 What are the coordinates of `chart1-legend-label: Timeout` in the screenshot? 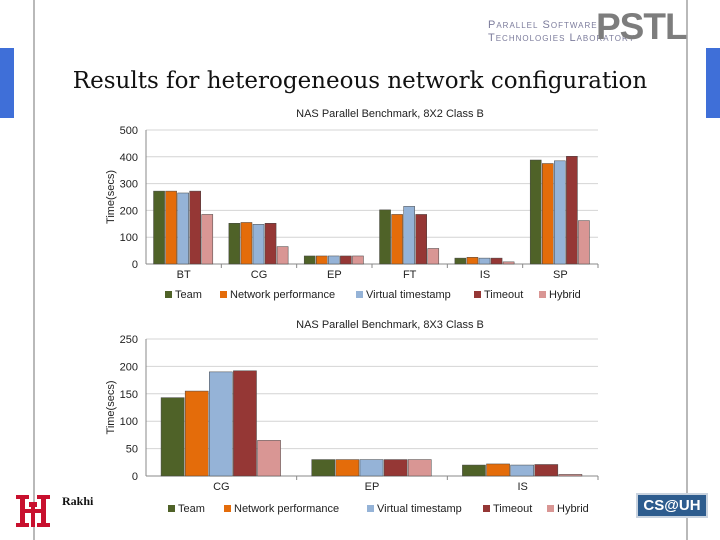 It's located at (503, 295).